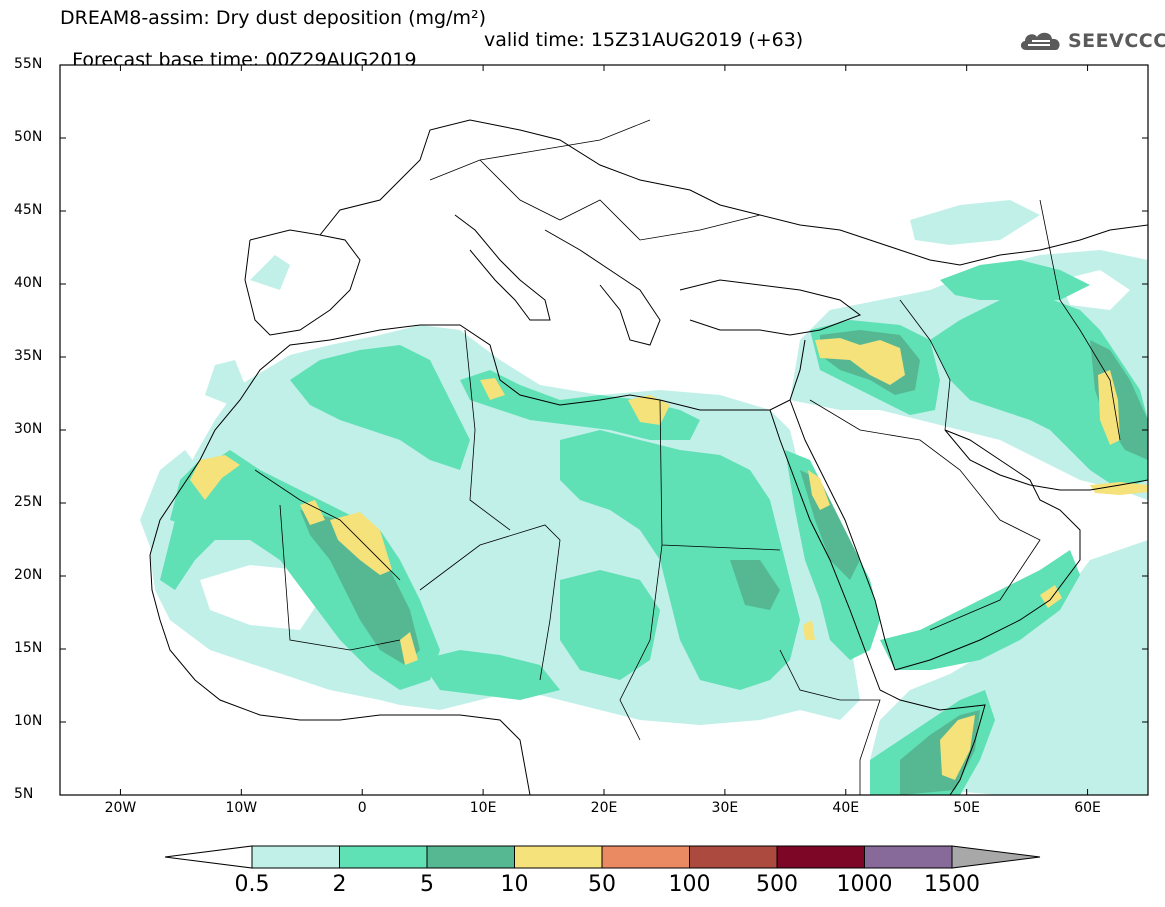 This screenshot has width=1165, height=907. I want to click on red-sea-east, so click(842, 535).